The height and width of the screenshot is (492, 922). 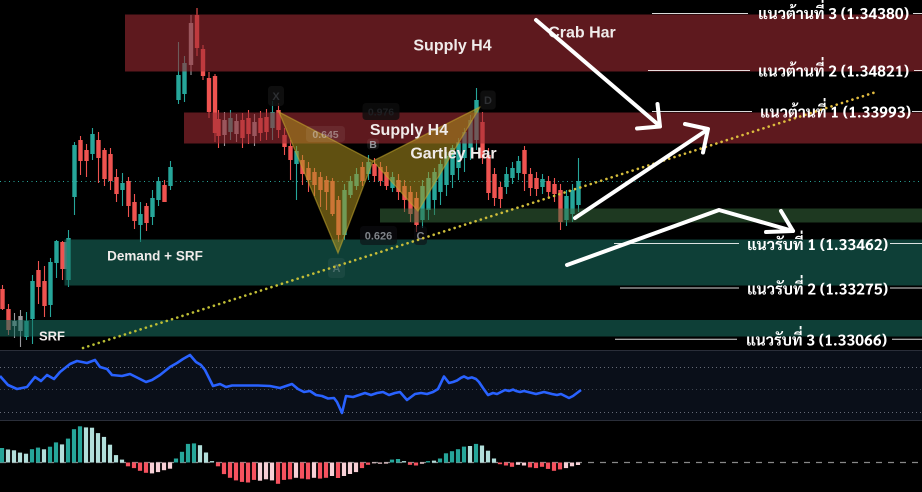 What do you see at coordinates (379, 236) in the screenshot?
I see `svg-text: 0.626` at bounding box center [379, 236].